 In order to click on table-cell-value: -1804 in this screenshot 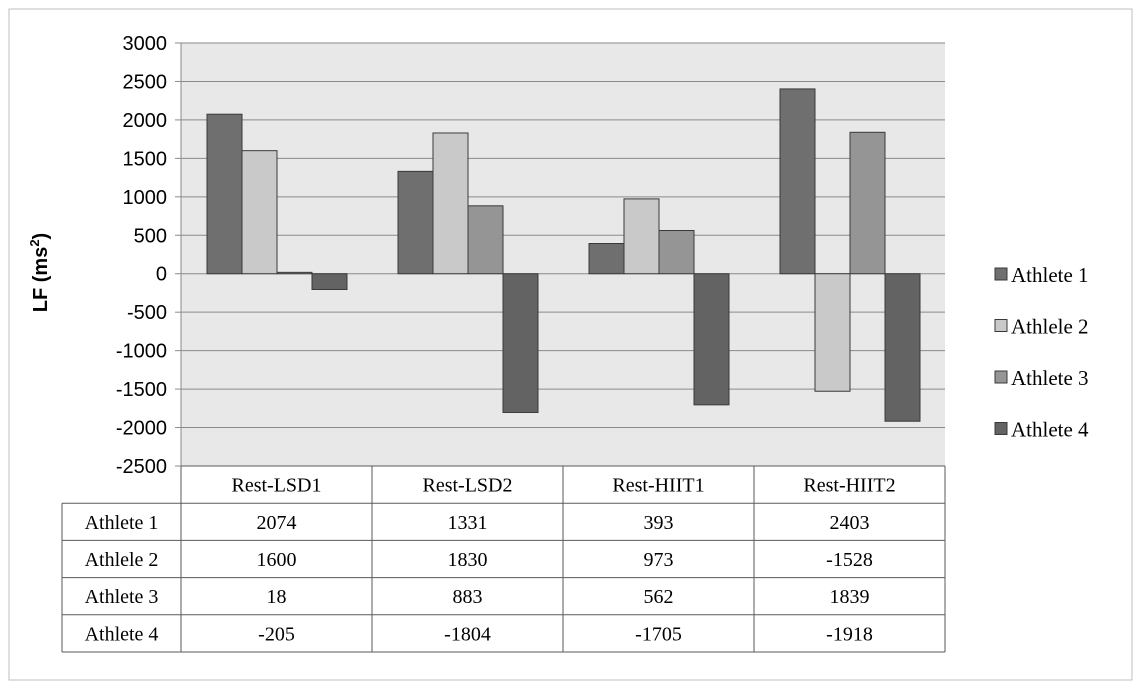, I will do `click(467, 634)`.